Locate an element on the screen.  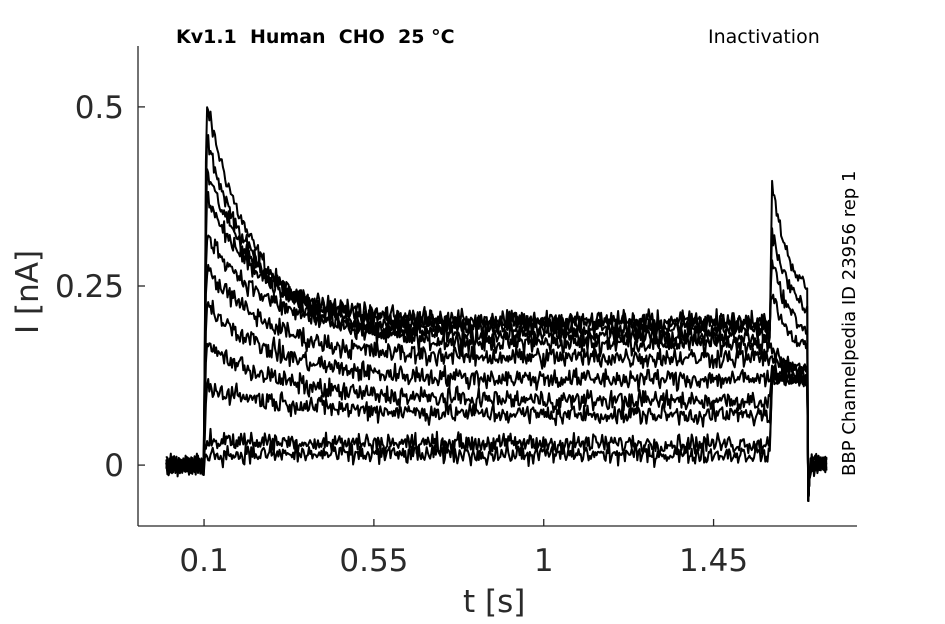
y-tick-label: 0.25 is located at coordinates (89, 287).